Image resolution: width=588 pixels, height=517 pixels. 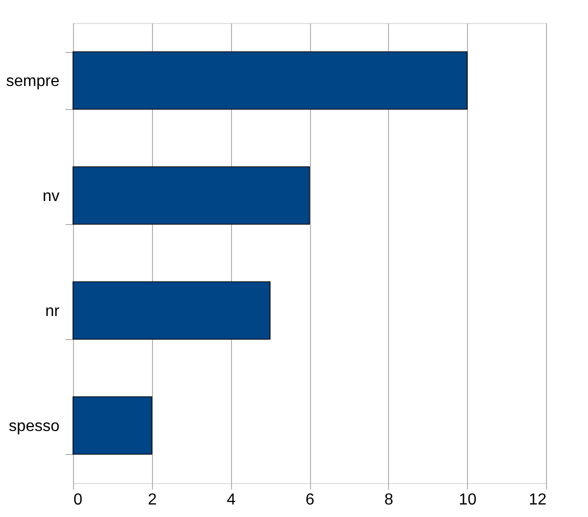 What do you see at coordinates (389, 500) in the screenshot?
I see `x-tick-label: 8` at bounding box center [389, 500].